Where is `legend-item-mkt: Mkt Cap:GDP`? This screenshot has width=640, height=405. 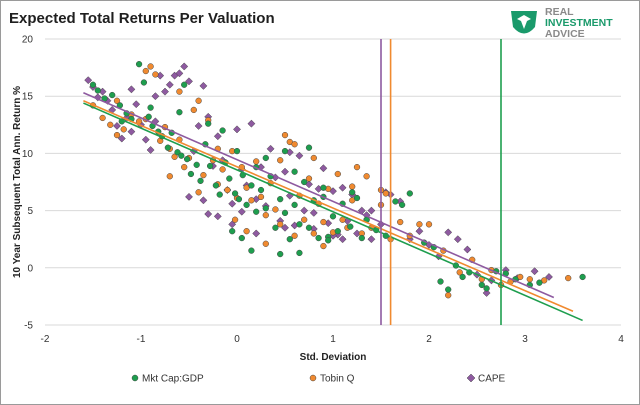
legend-item-mkt: Mkt Cap:GDP is located at coordinates (167, 379).